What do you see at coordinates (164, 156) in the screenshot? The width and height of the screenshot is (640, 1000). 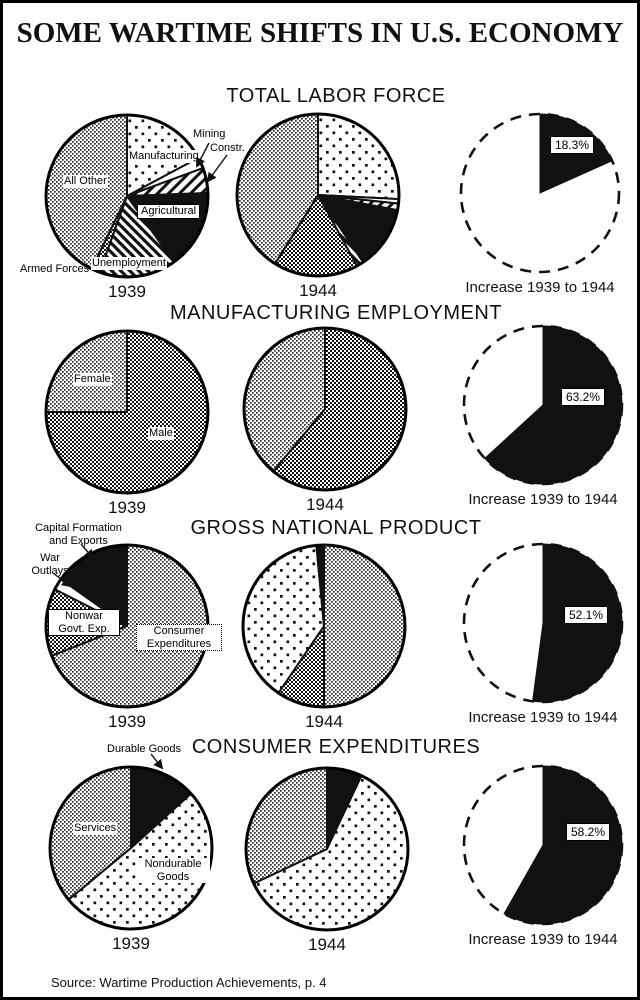 I see `slice-label-manufacturing: Manufacturing` at bounding box center [164, 156].